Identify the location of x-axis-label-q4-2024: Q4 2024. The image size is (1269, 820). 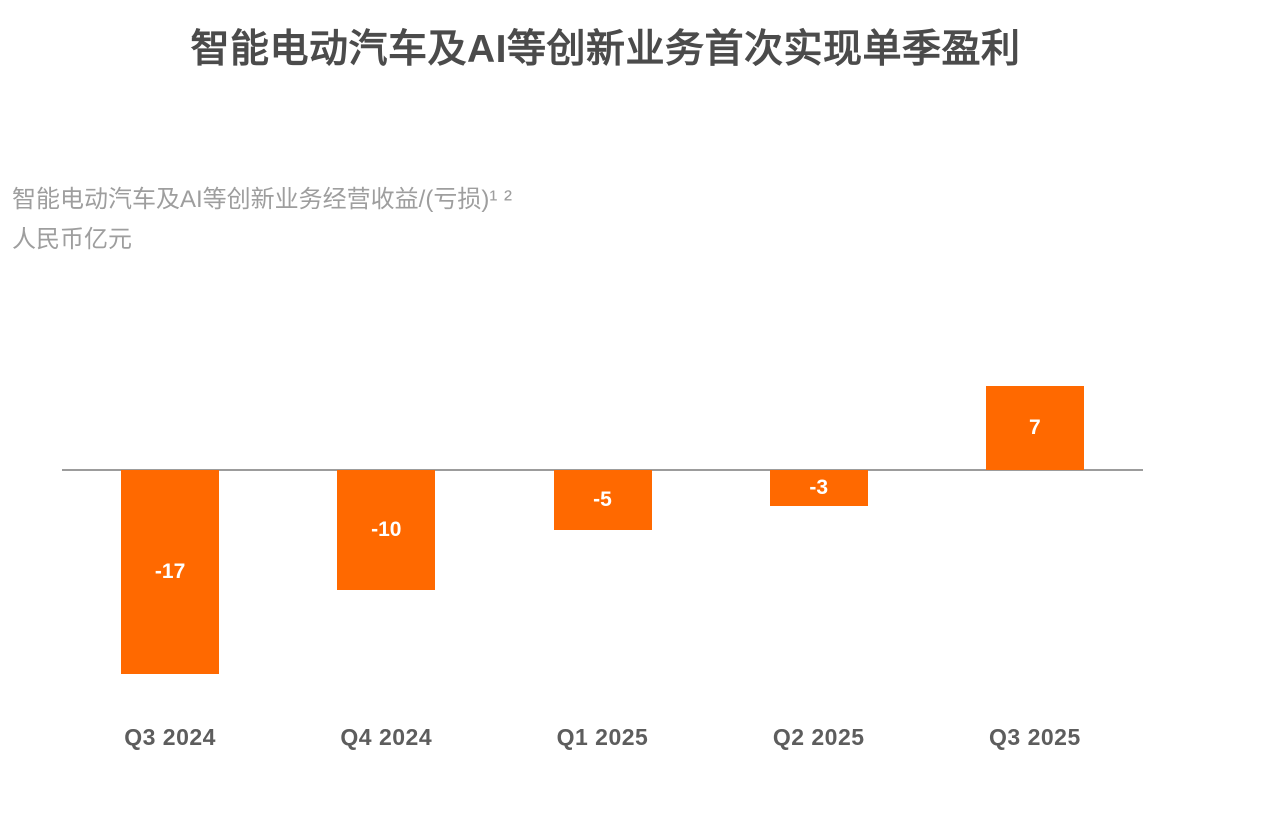
(386, 737).